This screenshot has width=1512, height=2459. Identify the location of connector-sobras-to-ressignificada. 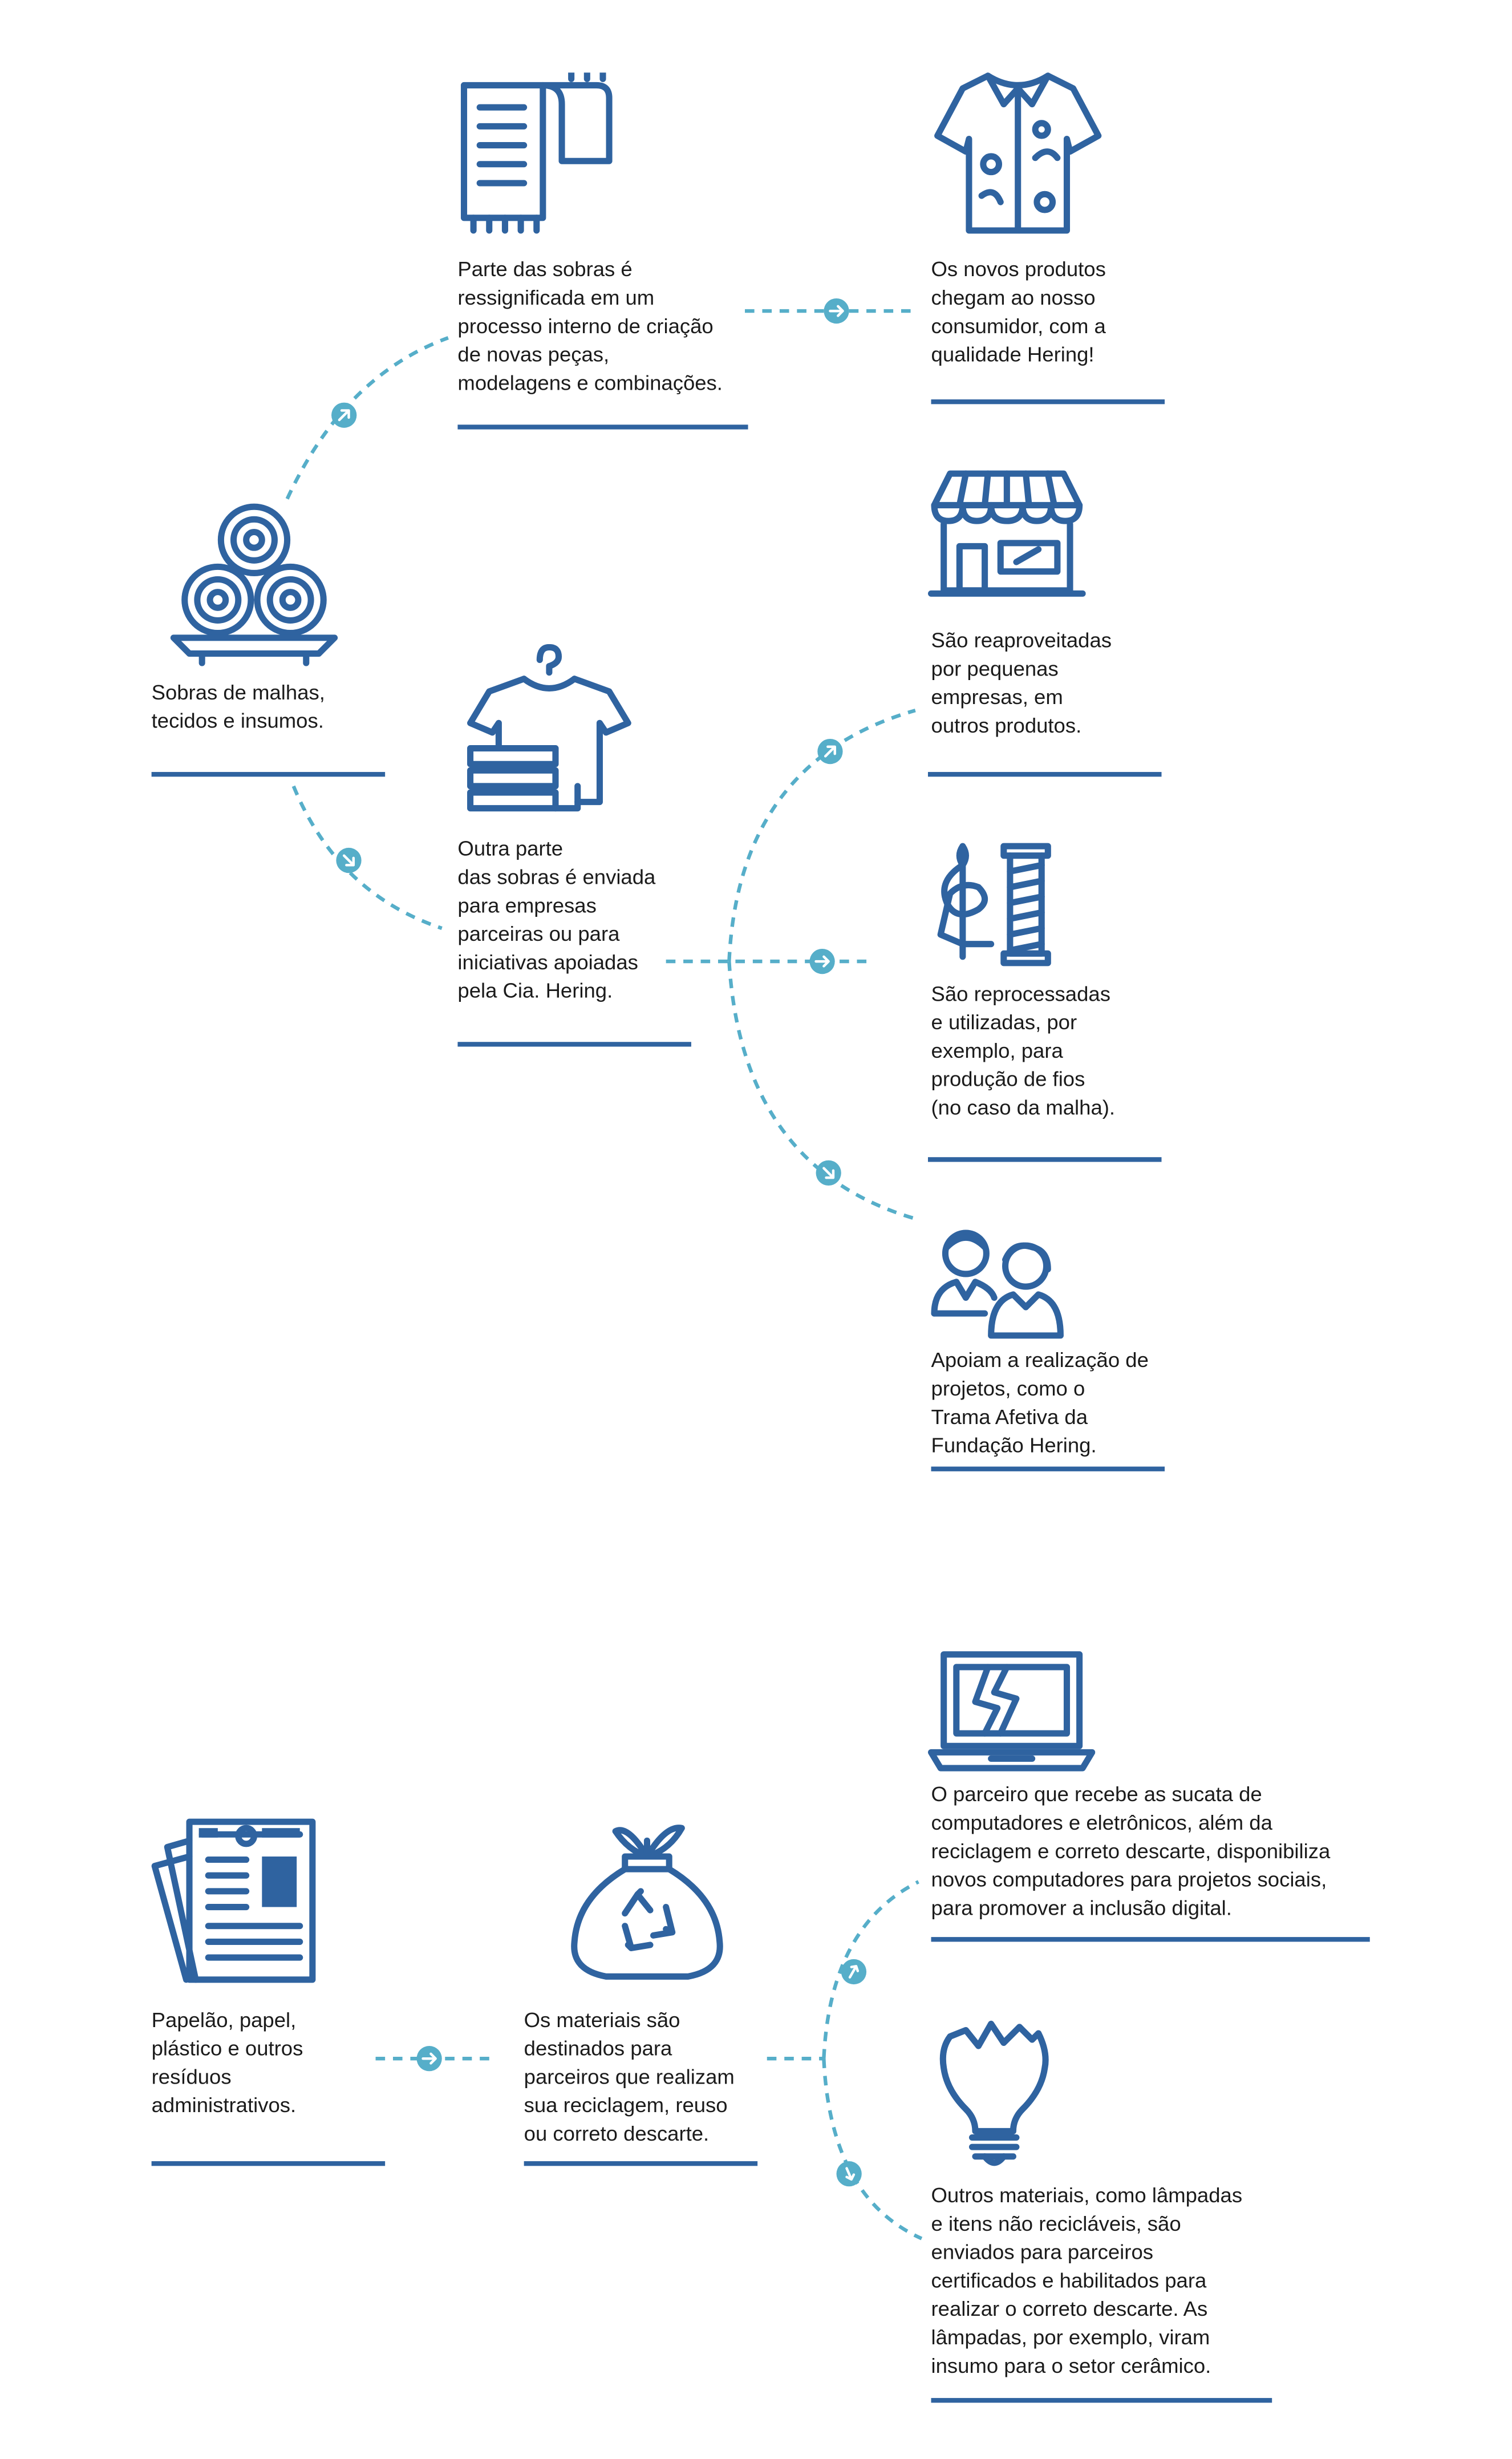
(367, 418).